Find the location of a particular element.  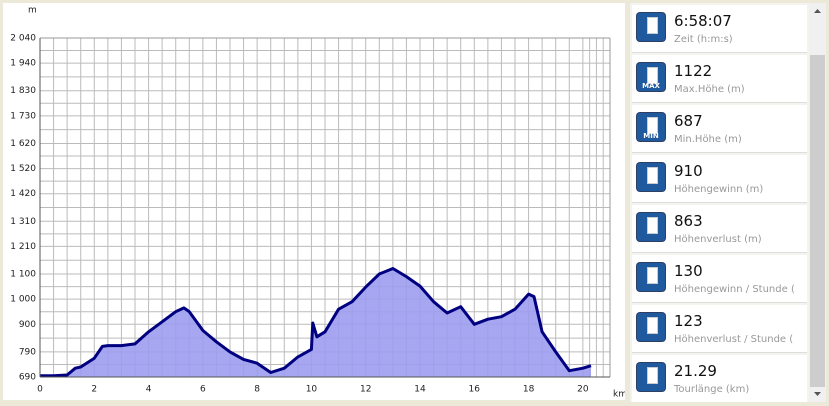

y-tick-label: 1 520 is located at coordinates (23, 169).